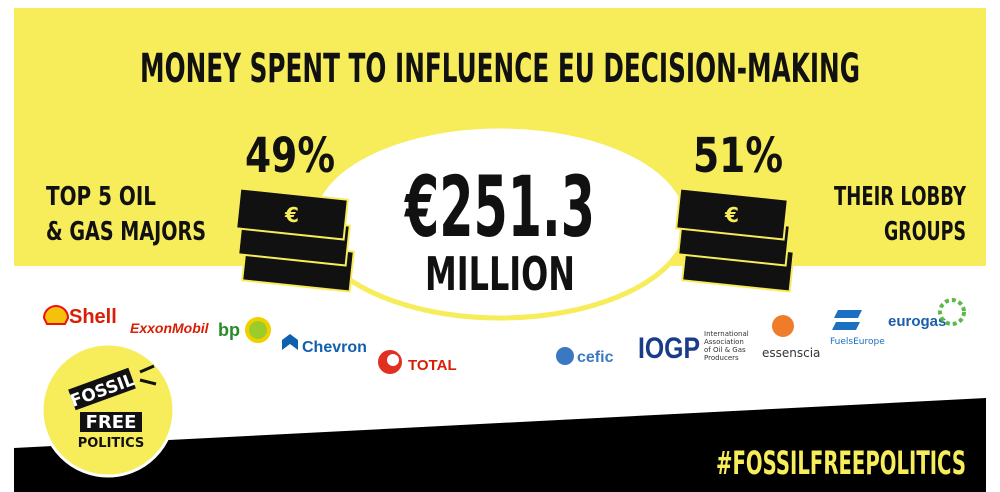 The width and height of the screenshot is (1000, 492). I want to click on left-label: TOP 5 OIL, so click(101, 197).